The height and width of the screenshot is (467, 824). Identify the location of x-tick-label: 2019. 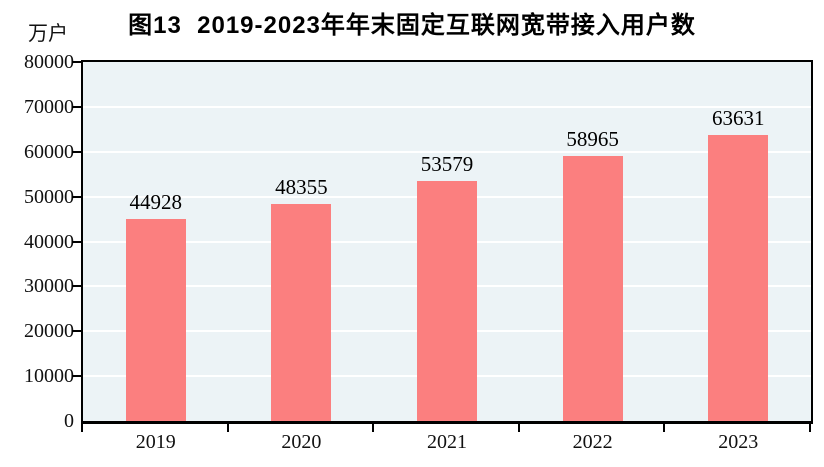
(155, 442).